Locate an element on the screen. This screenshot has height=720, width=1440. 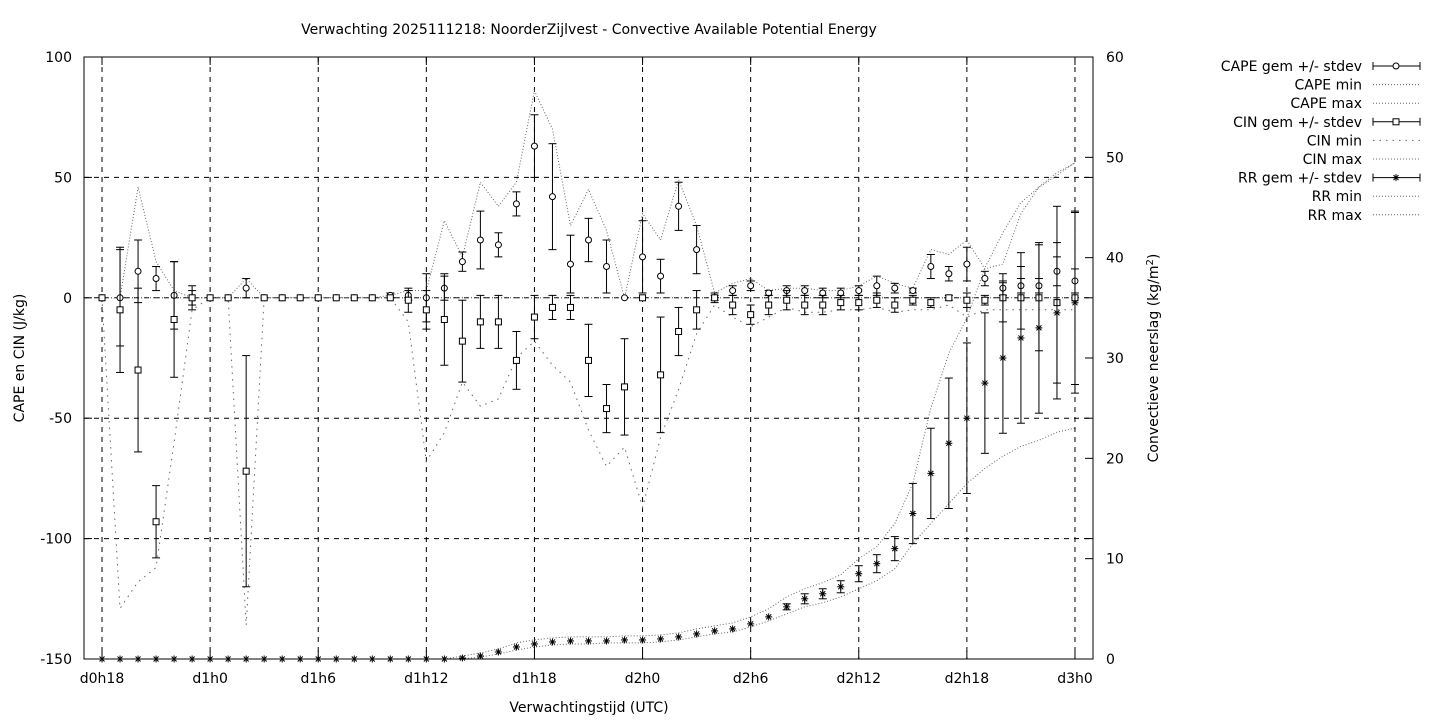
y2-tick-label: 60 is located at coordinates (1115, 58).